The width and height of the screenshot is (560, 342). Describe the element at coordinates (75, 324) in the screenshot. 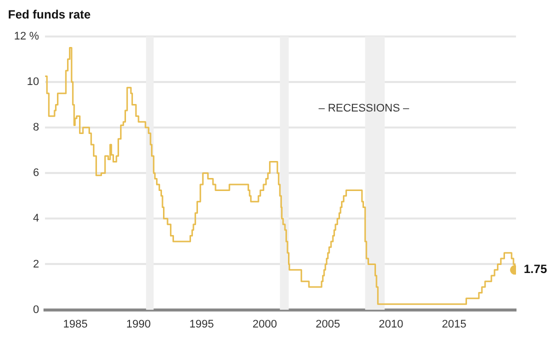

I see `x-tick-label: 1985` at that location.